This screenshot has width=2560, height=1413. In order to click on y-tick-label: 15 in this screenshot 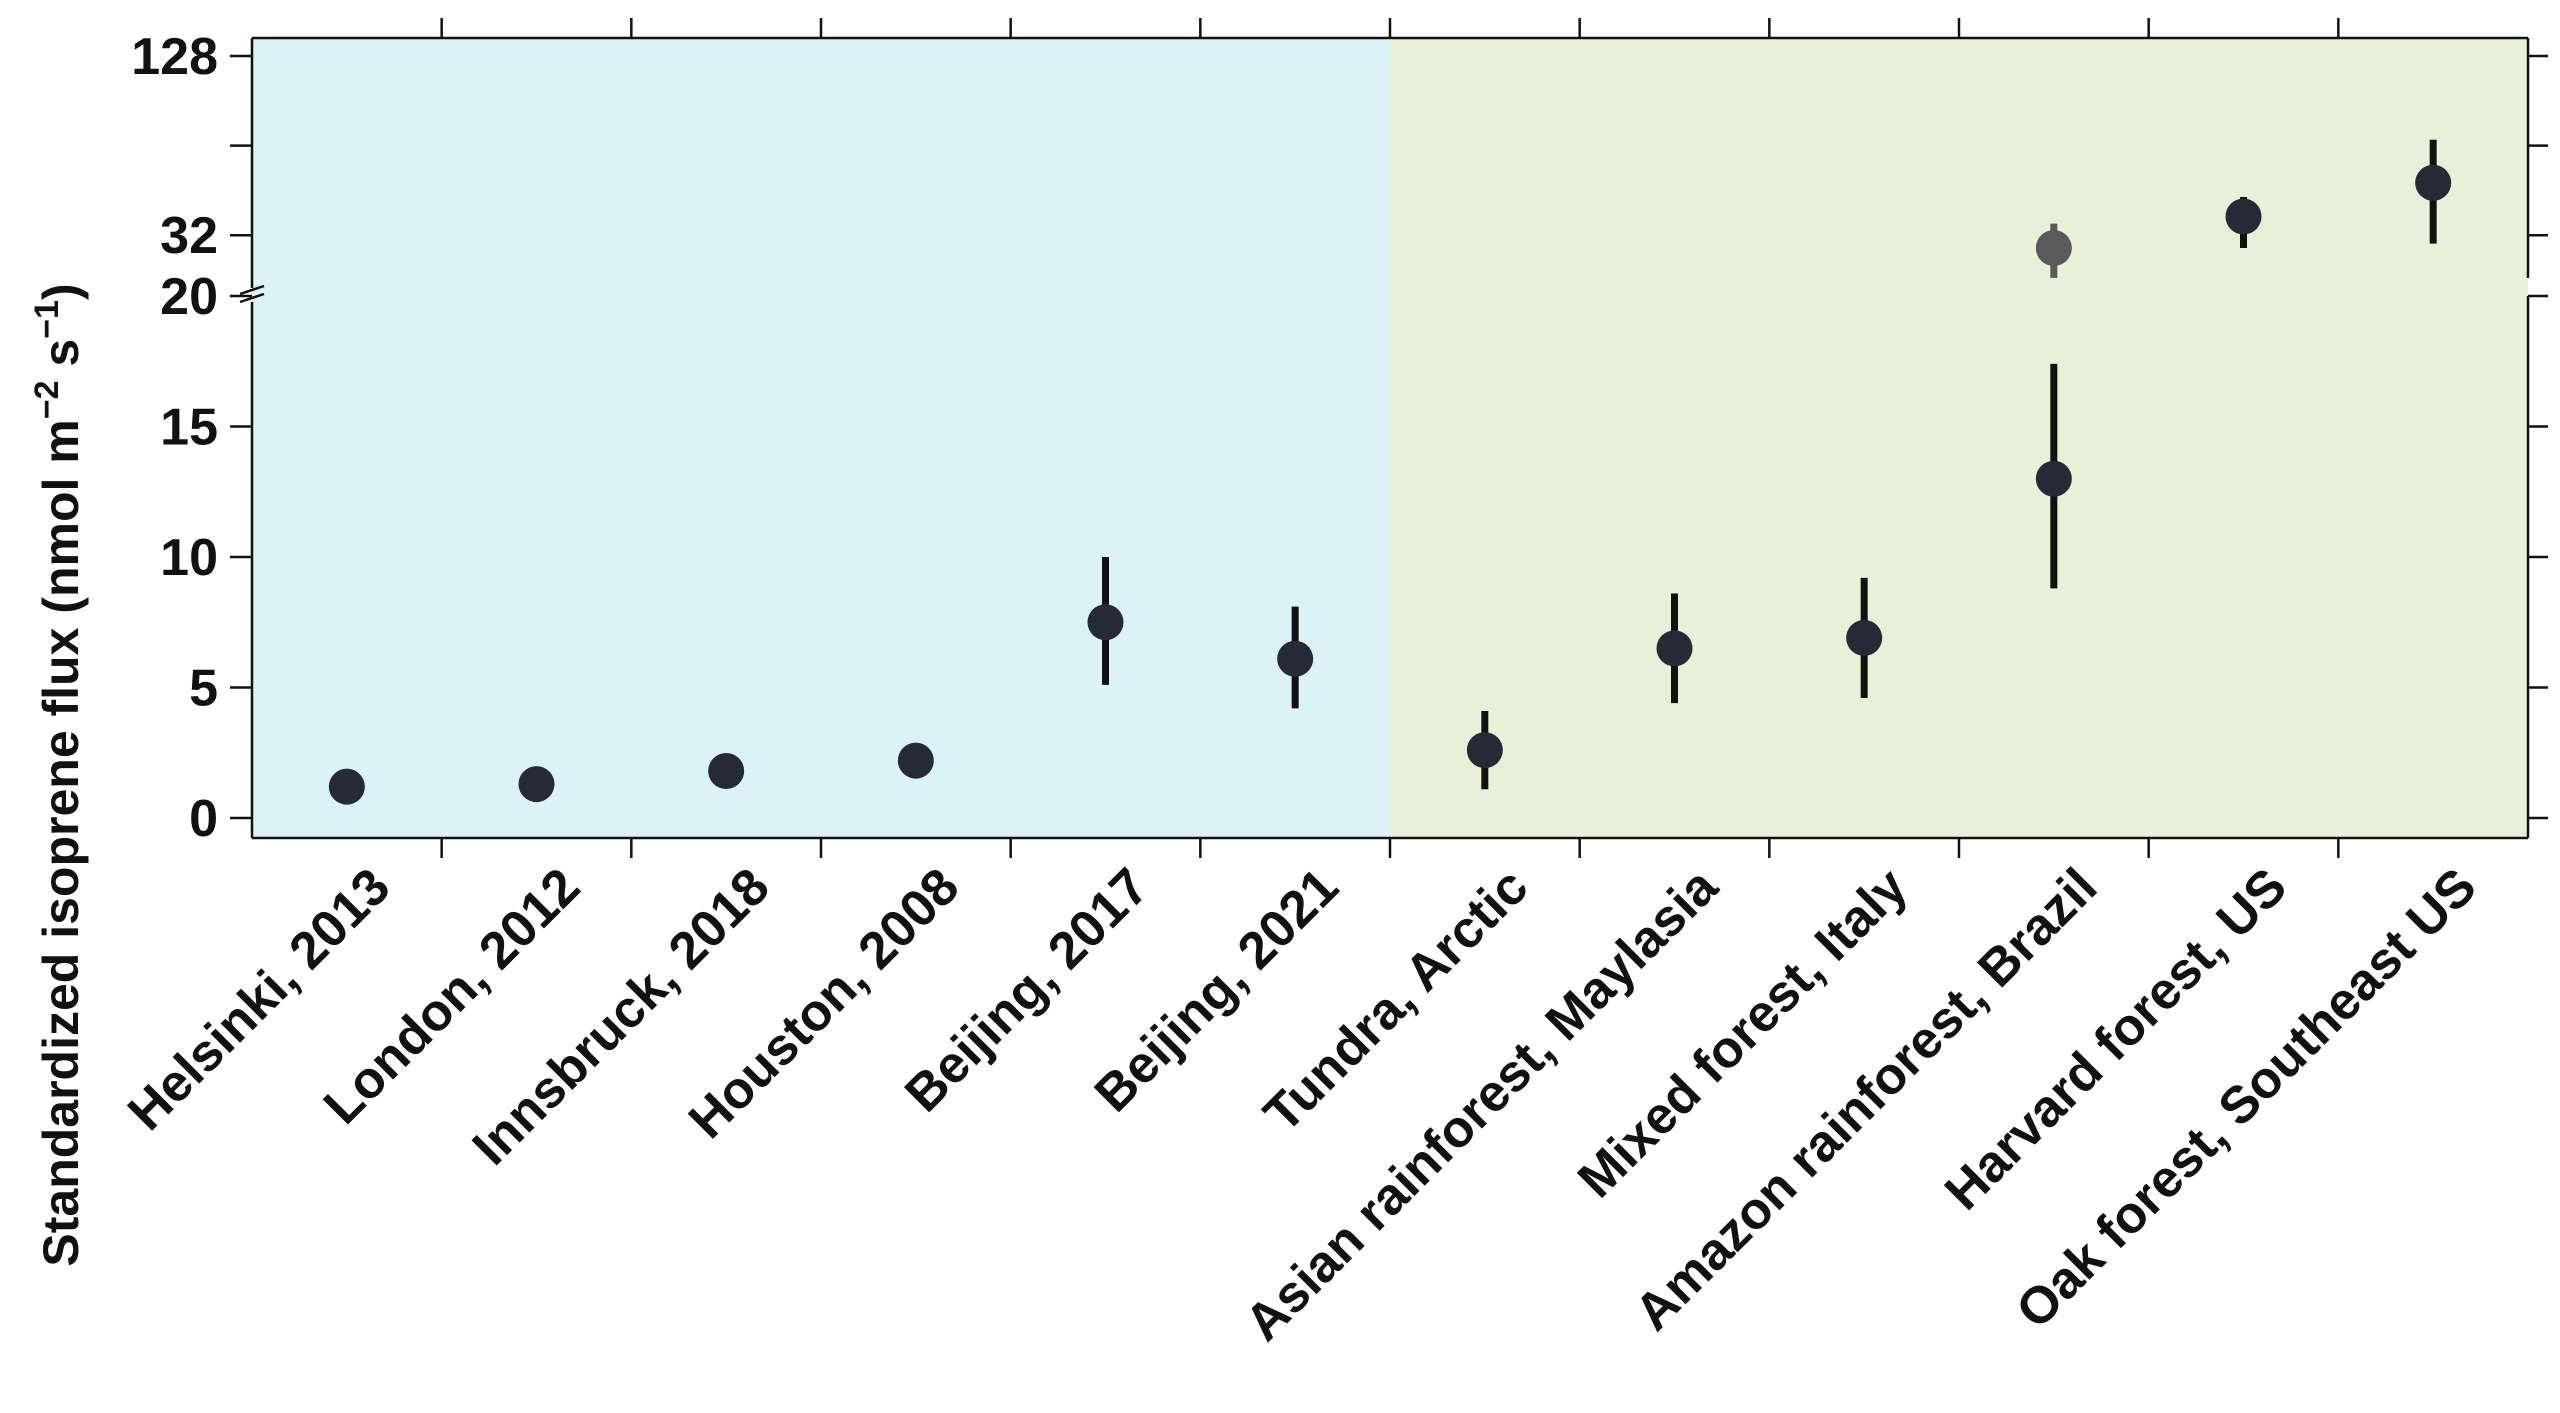, I will do `click(189, 428)`.